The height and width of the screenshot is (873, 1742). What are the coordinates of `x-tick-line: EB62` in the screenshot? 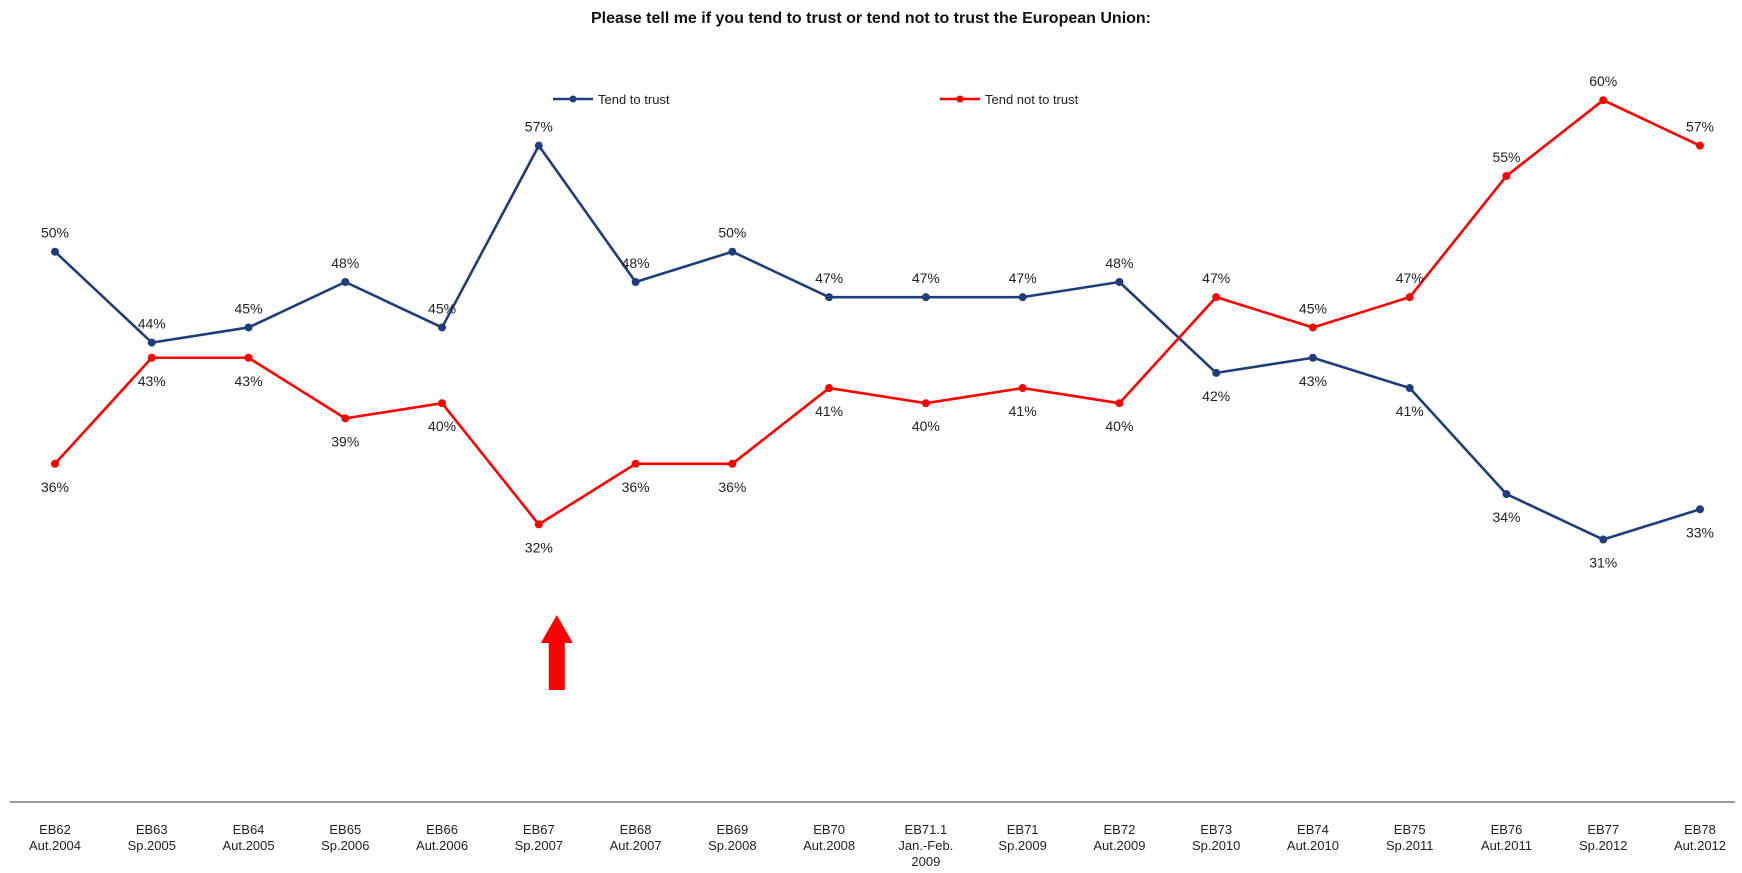 It's located at (55, 829).